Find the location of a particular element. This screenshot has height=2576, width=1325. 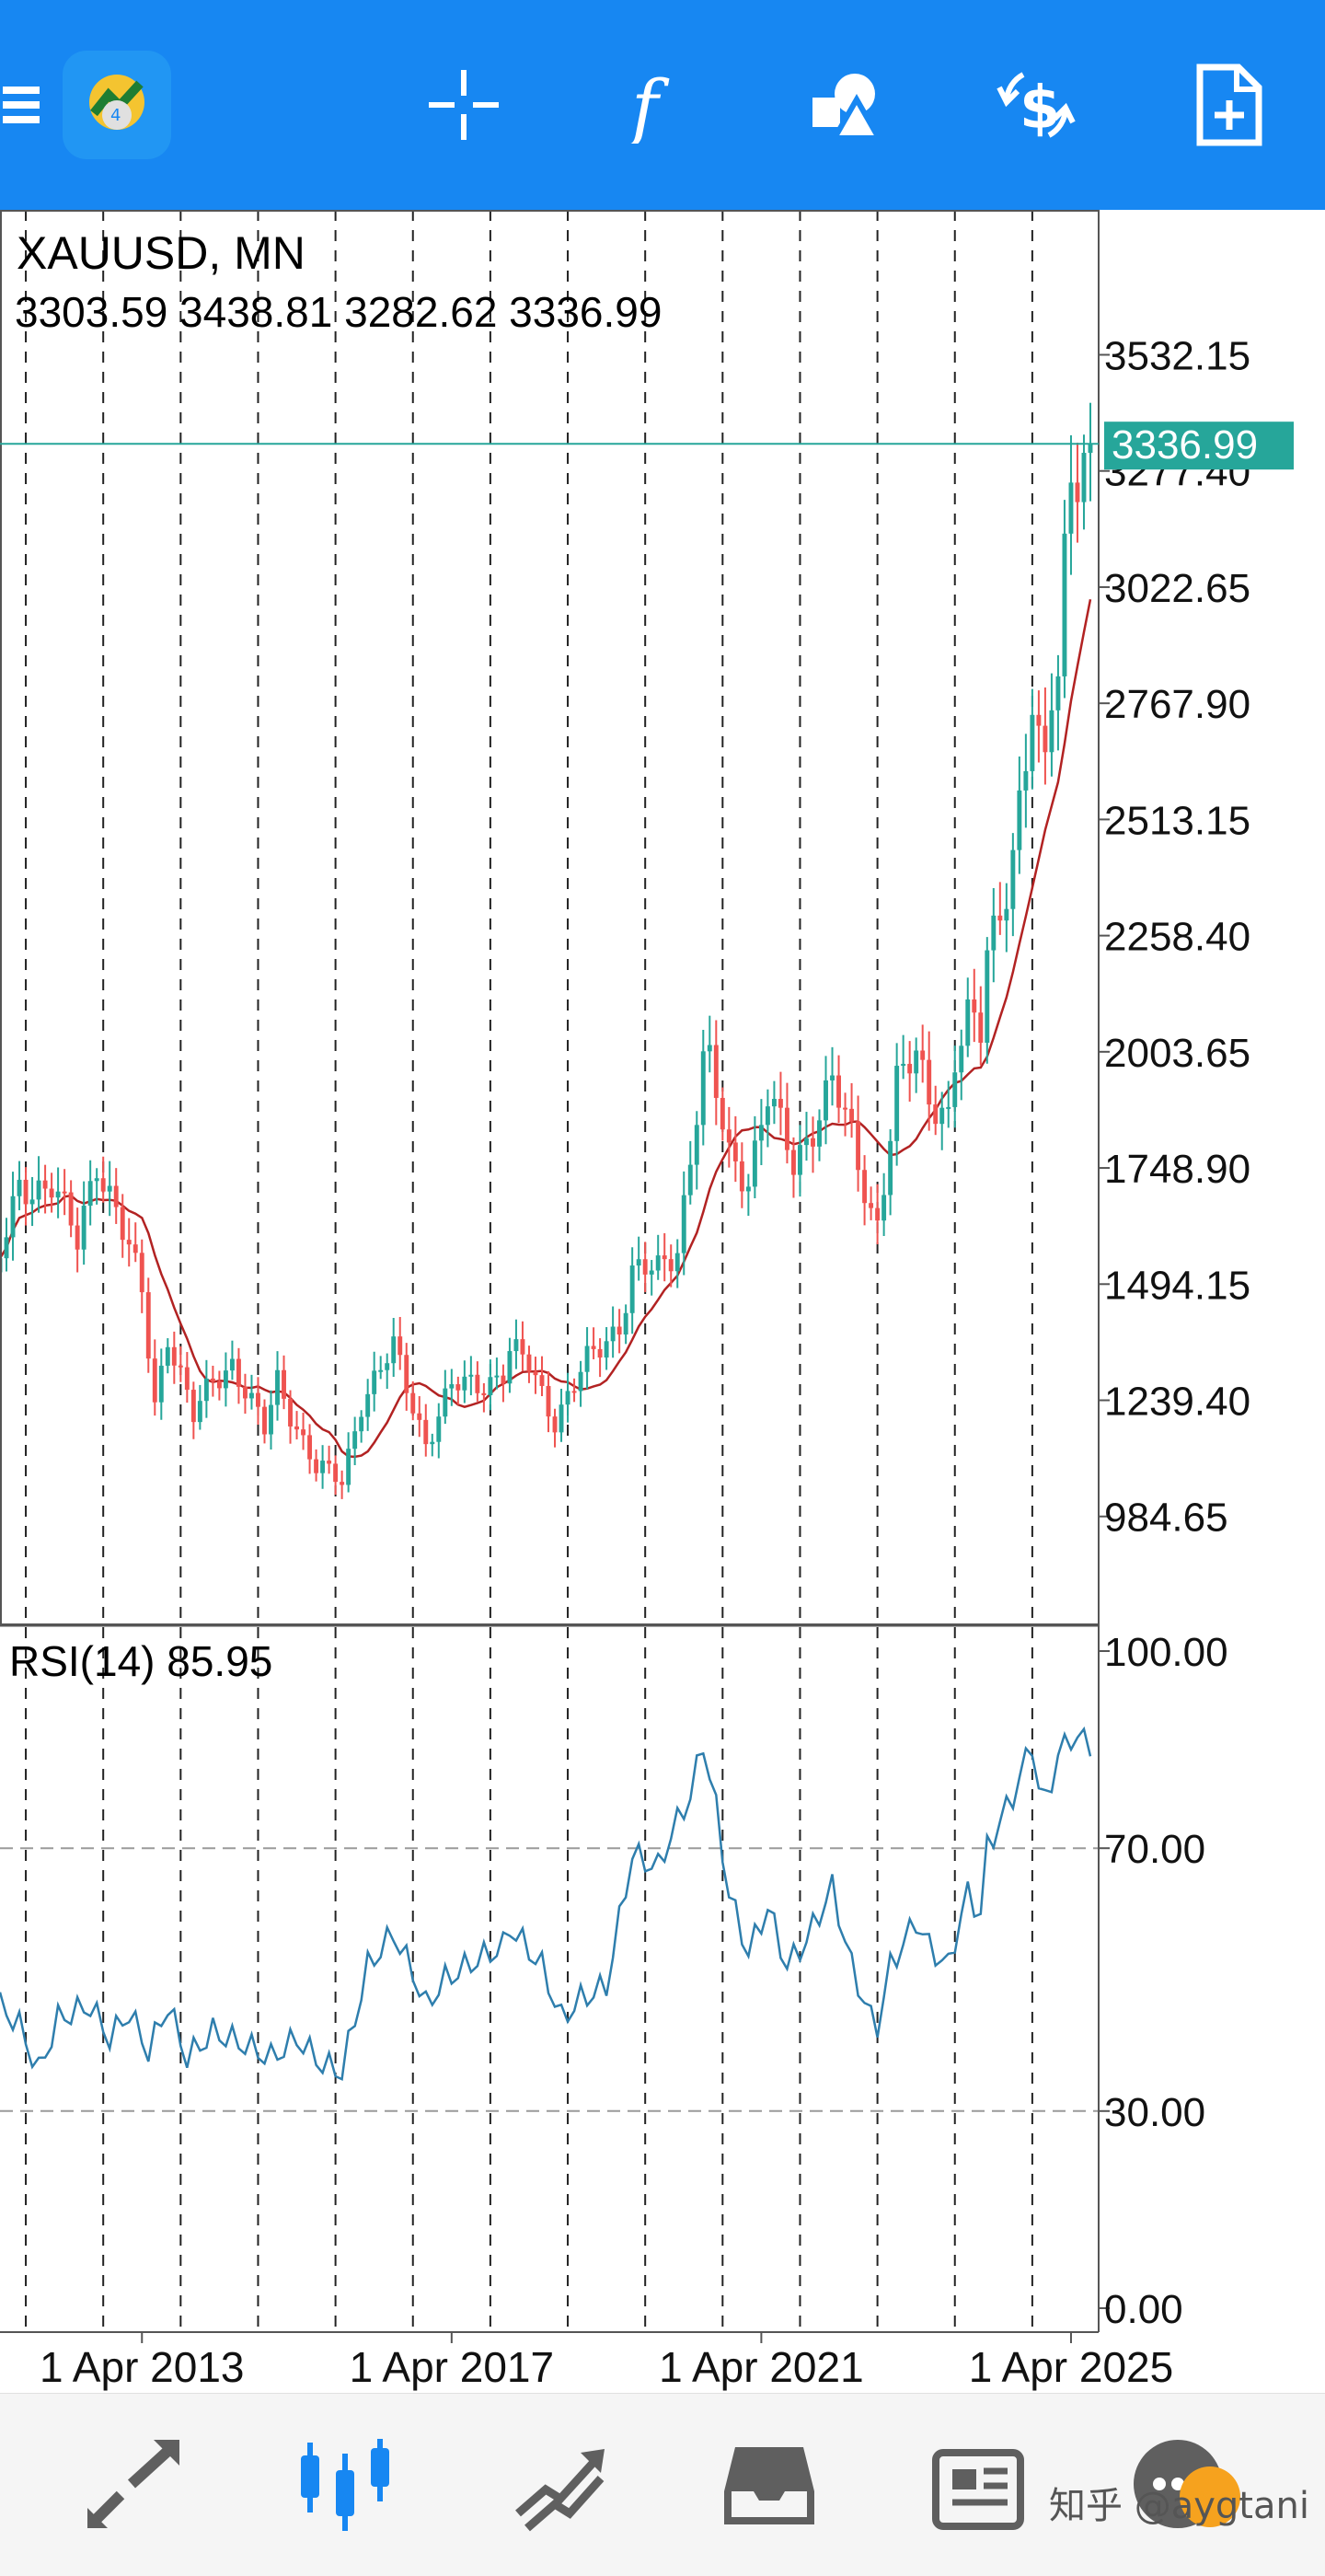

crosshair-icon is located at coordinates (464, 105).